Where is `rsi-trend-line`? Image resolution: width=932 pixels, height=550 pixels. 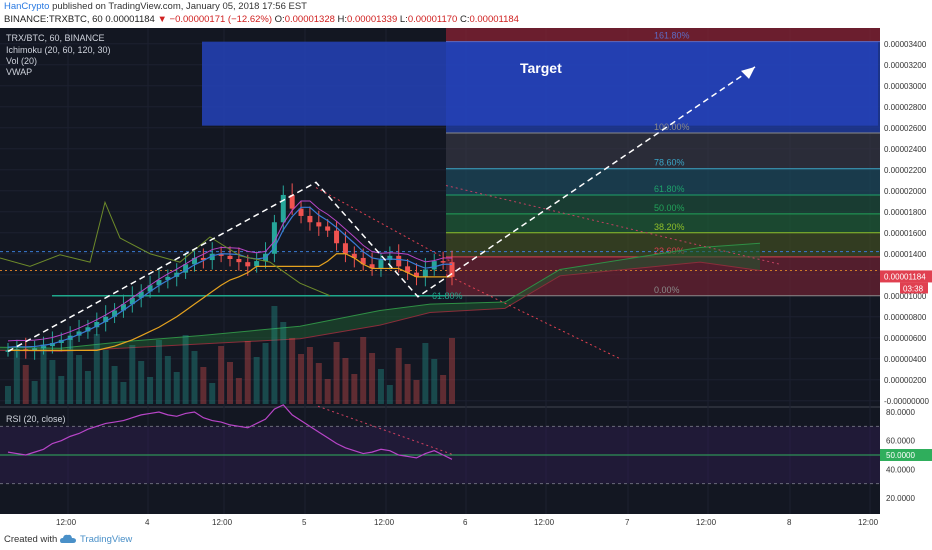 rsi-trend-line is located at coordinates (386, 430).